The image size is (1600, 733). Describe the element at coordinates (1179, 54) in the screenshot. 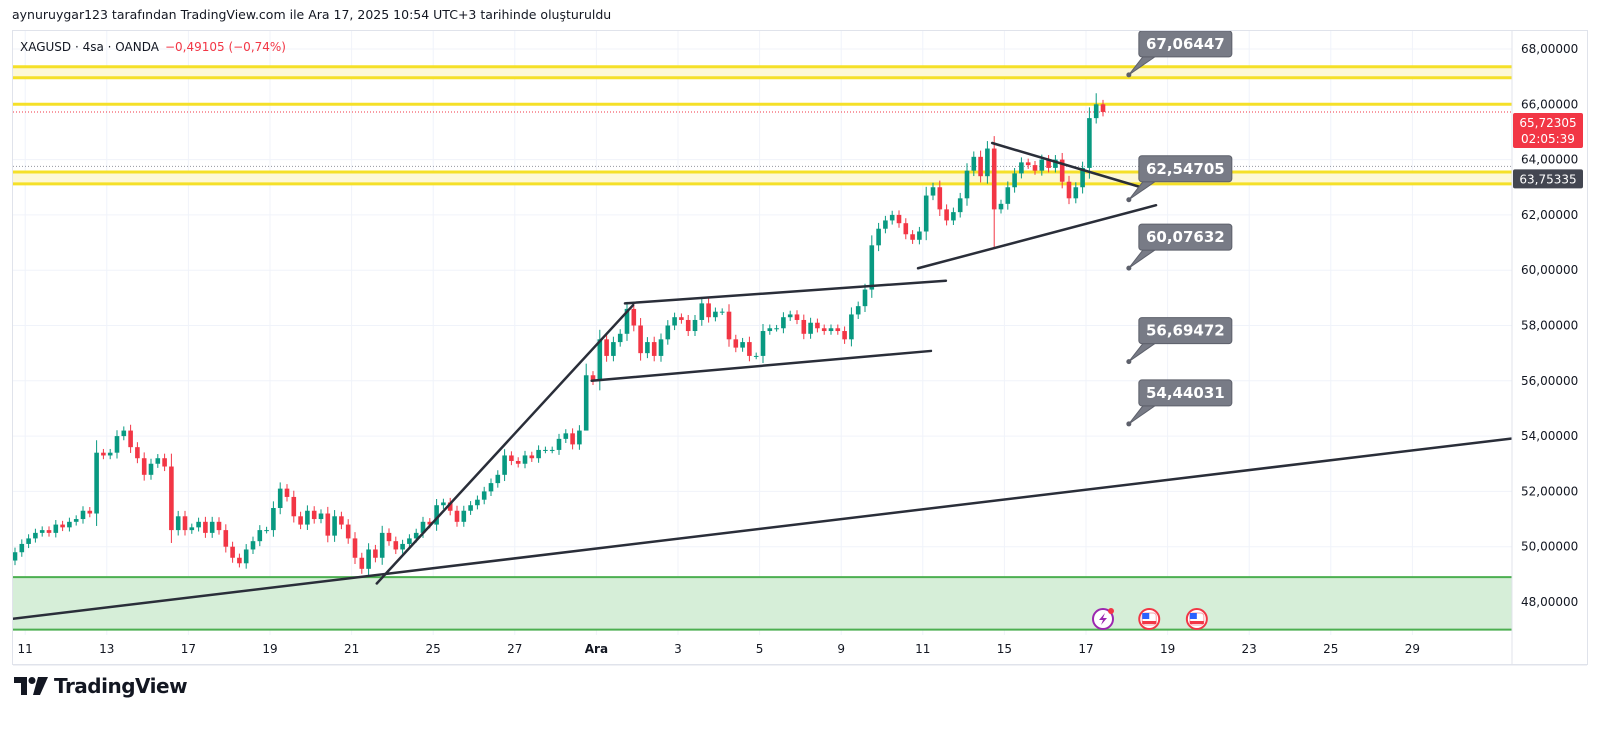

I see `price-callout: 67,06447` at that location.